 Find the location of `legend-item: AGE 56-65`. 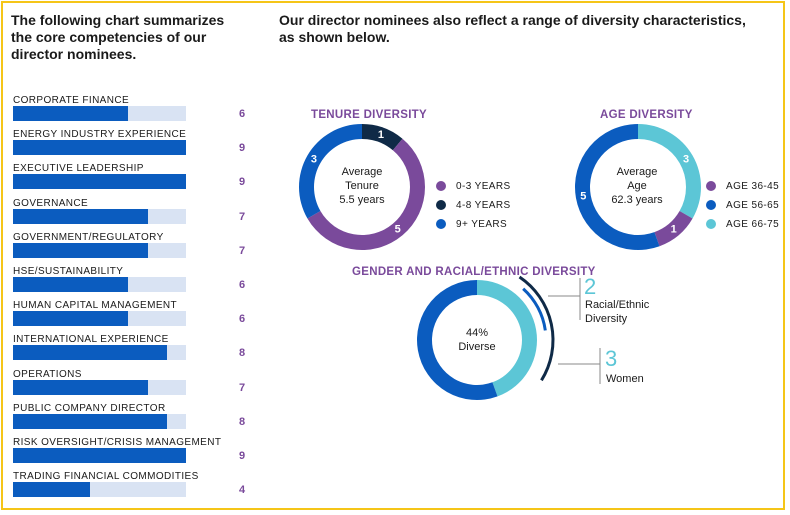

legend-item: AGE 56-65 is located at coordinates (742, 208).